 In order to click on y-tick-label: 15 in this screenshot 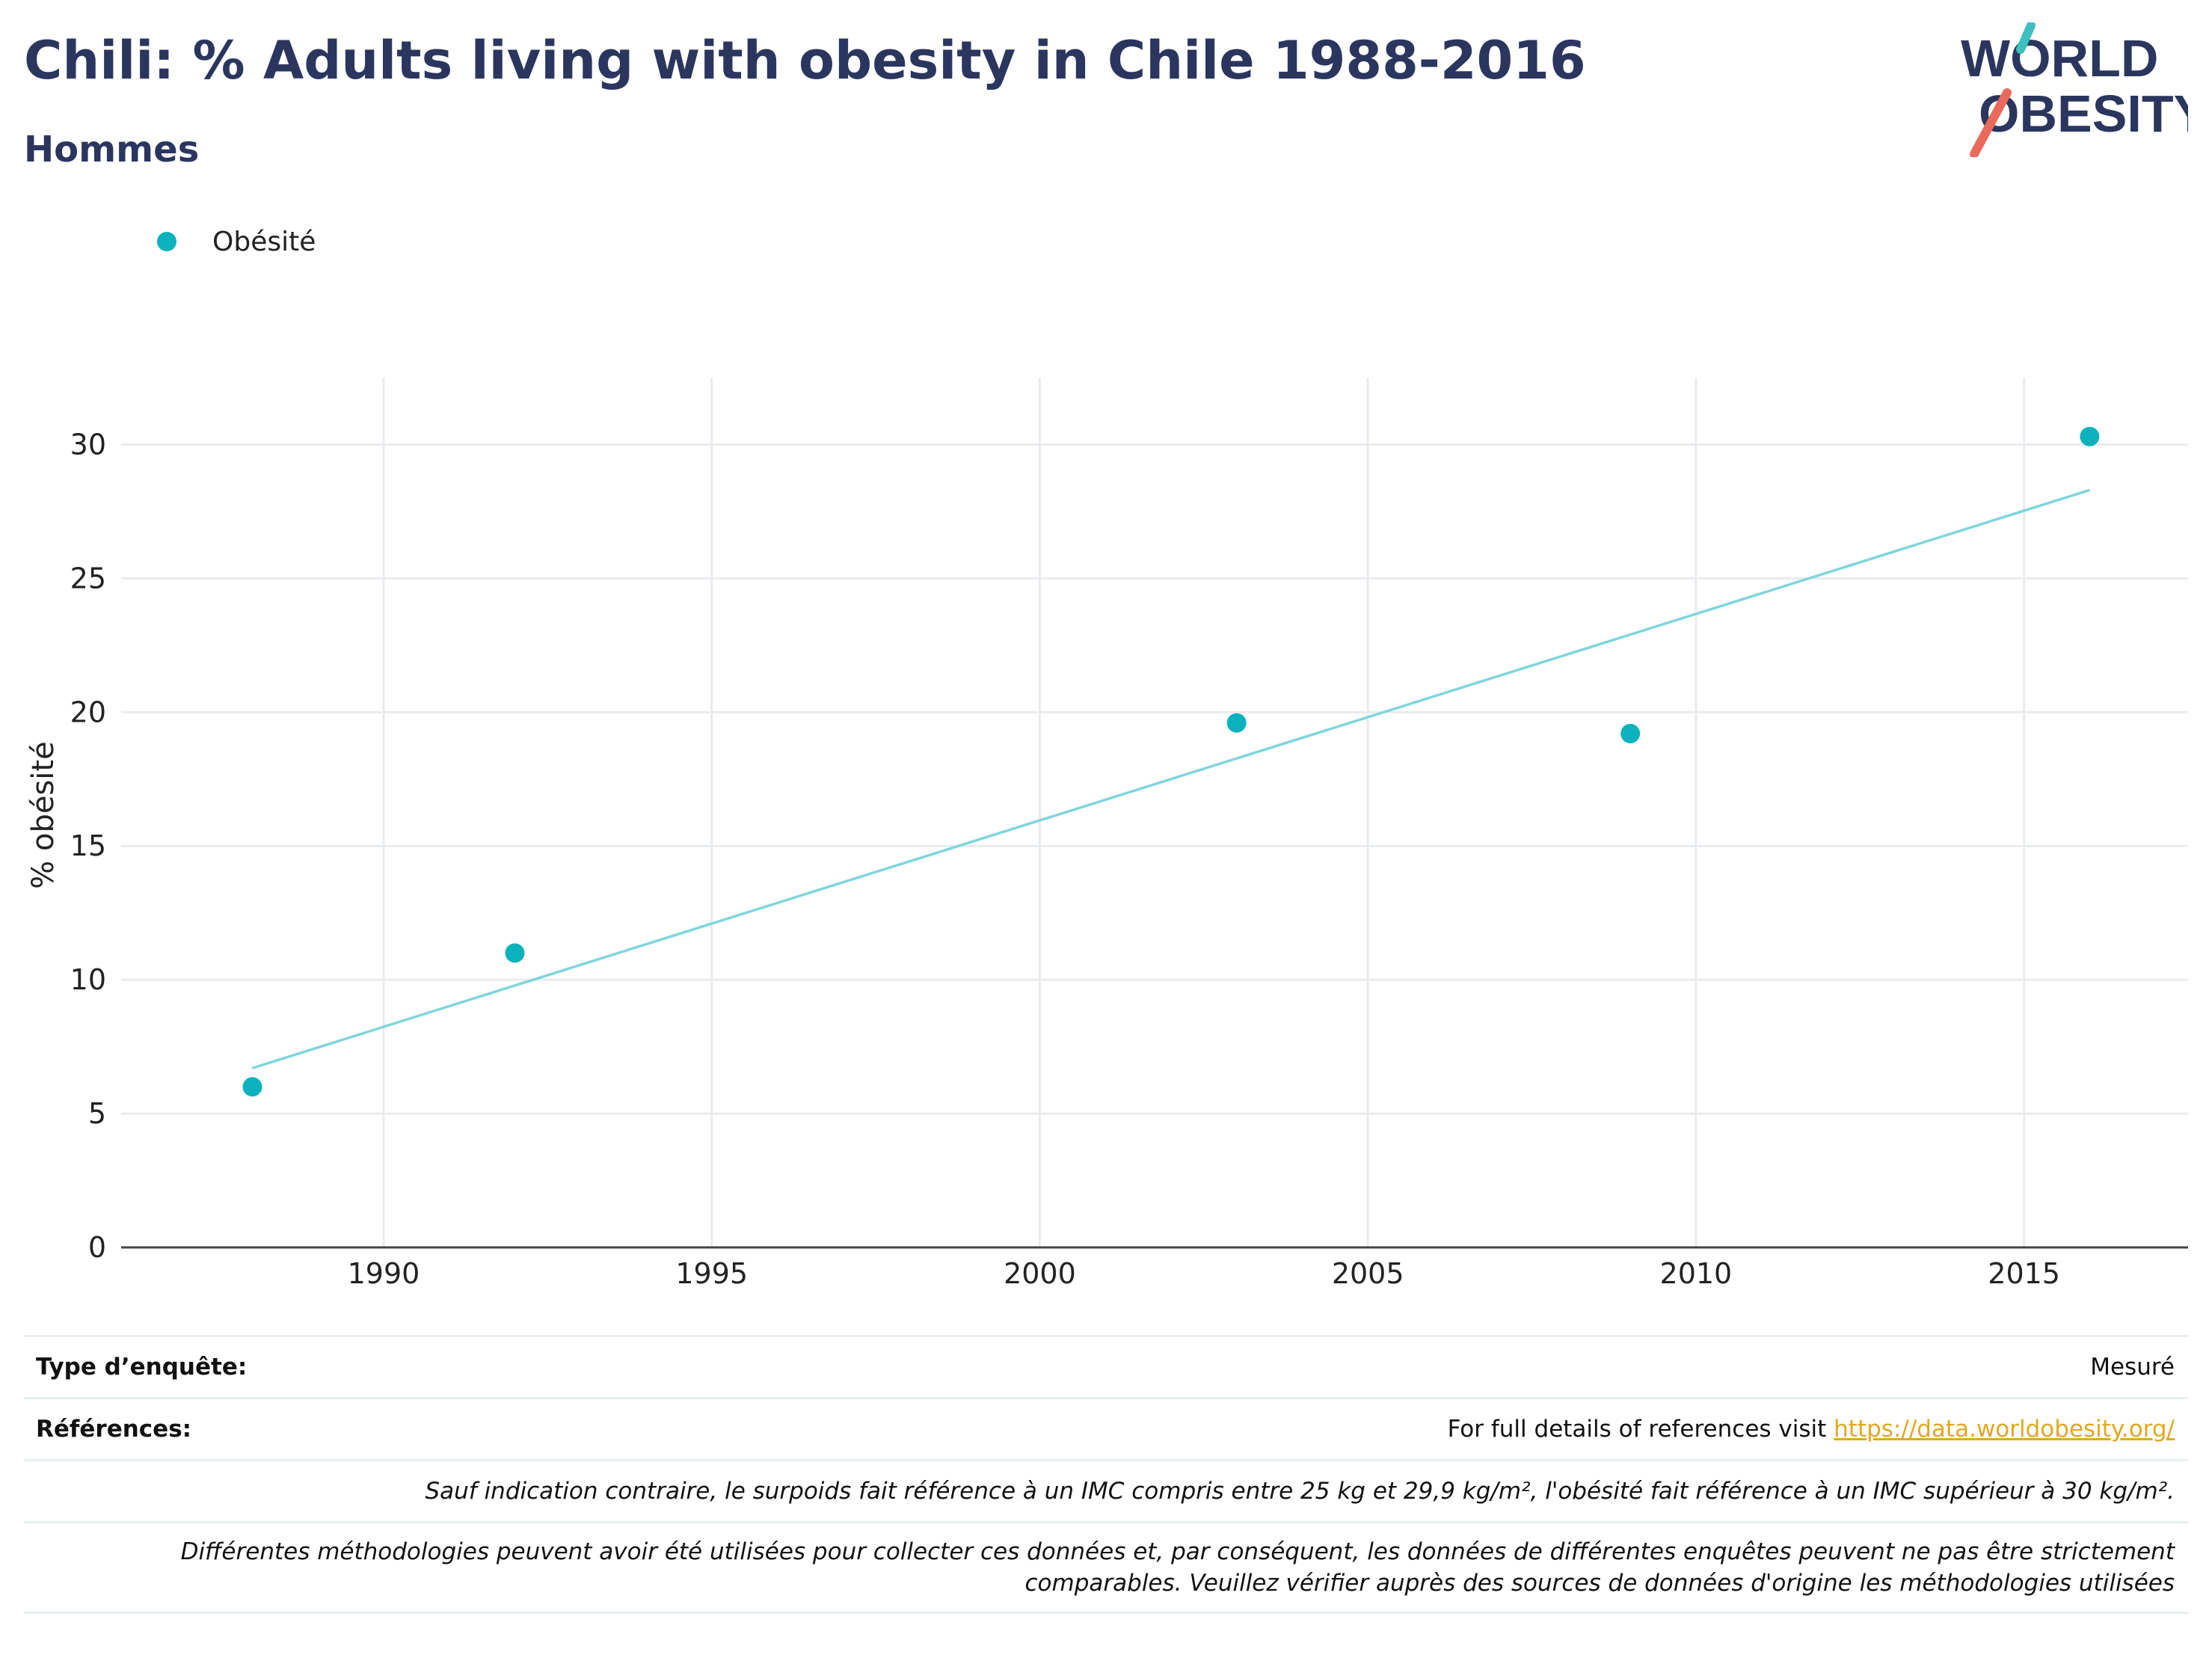, I will do `click(88, 845)`.